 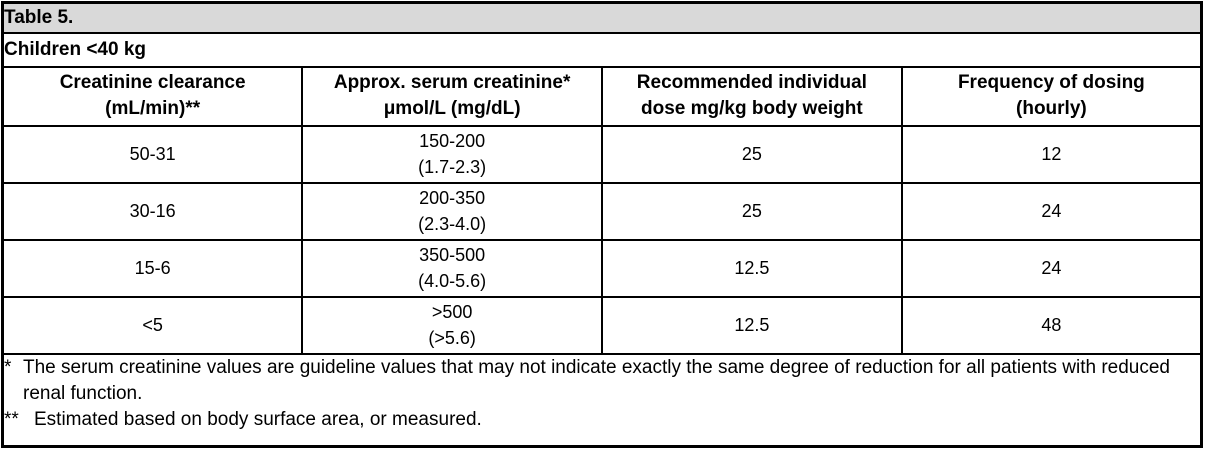 I want to click on cell-serum-creatinine: 200-350 (2.3-4.0), so click(x=452, y=211).